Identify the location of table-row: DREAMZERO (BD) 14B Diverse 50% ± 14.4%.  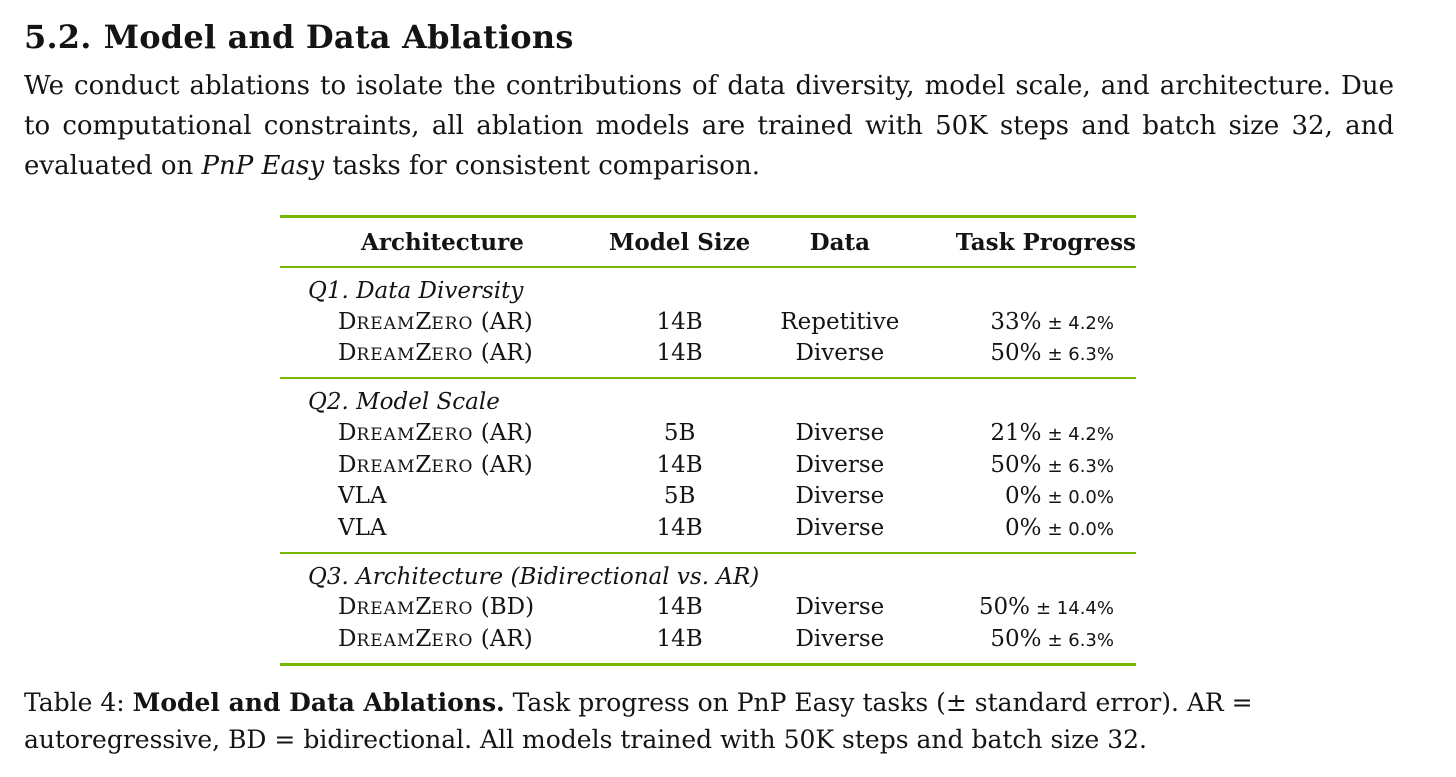
(708, 608).